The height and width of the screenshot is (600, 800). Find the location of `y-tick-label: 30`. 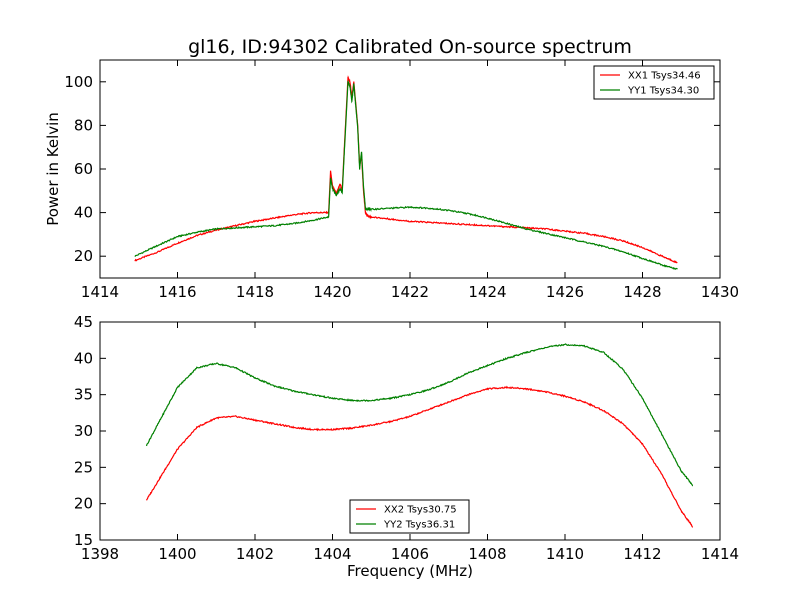

y-tick-label: 30 is located at coordinates (83, 431).